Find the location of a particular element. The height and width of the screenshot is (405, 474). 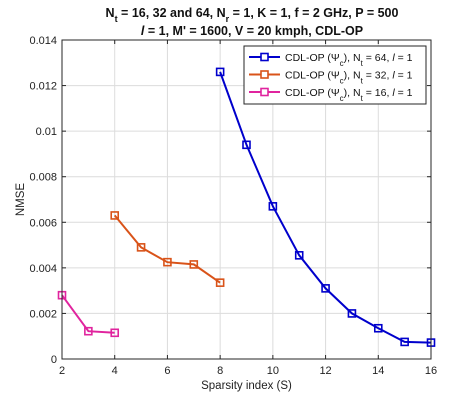

y-tick-label: 0.012 is located at coordinates (43, 87).